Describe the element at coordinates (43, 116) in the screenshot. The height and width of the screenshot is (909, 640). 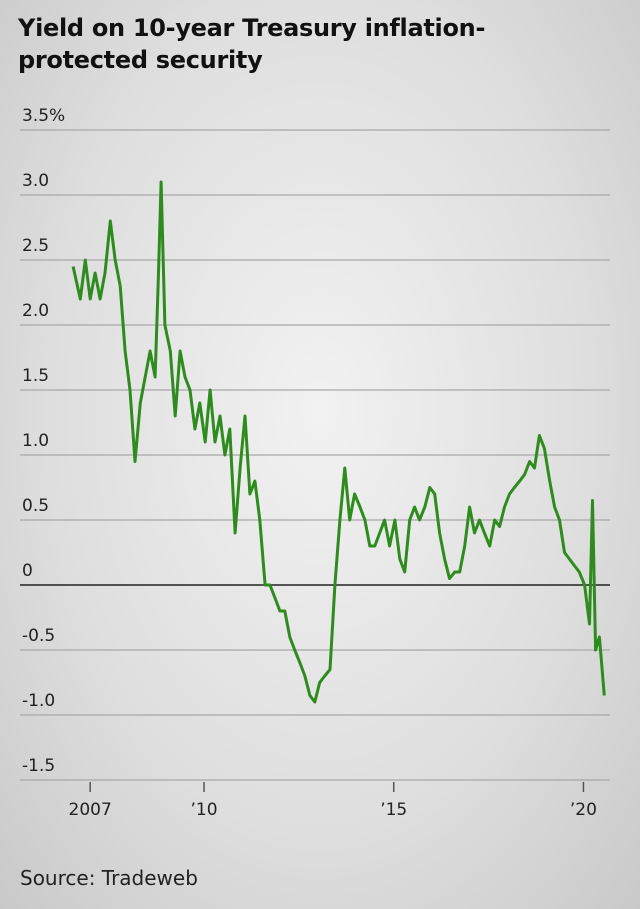
I see `y-tick-label: 3.5%` at that location.